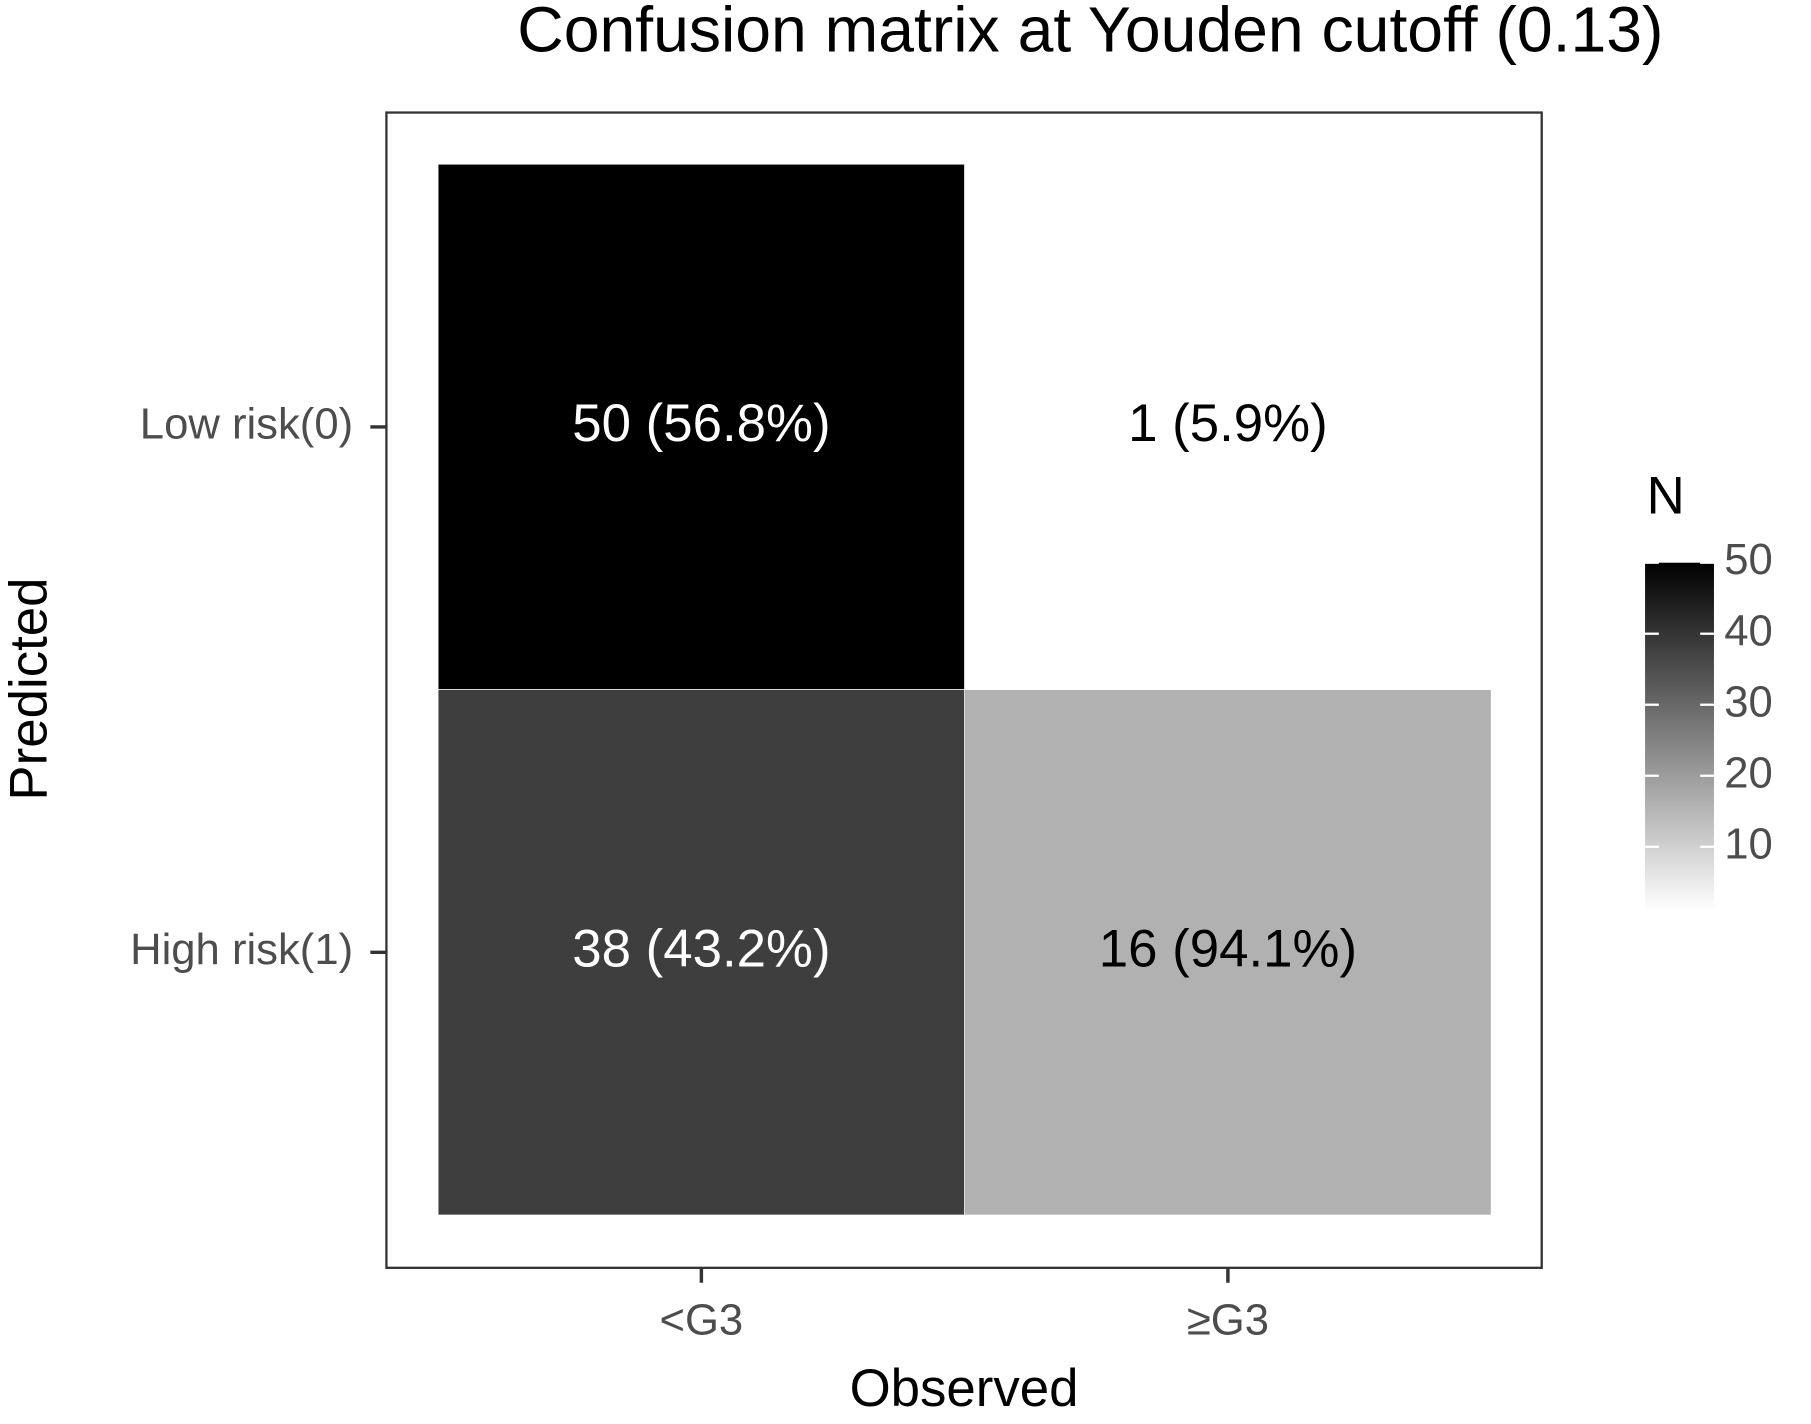  Describe the element at coordinates (964, 1388) in the screenshot. I see `x-axis-label: Observed` at that location.